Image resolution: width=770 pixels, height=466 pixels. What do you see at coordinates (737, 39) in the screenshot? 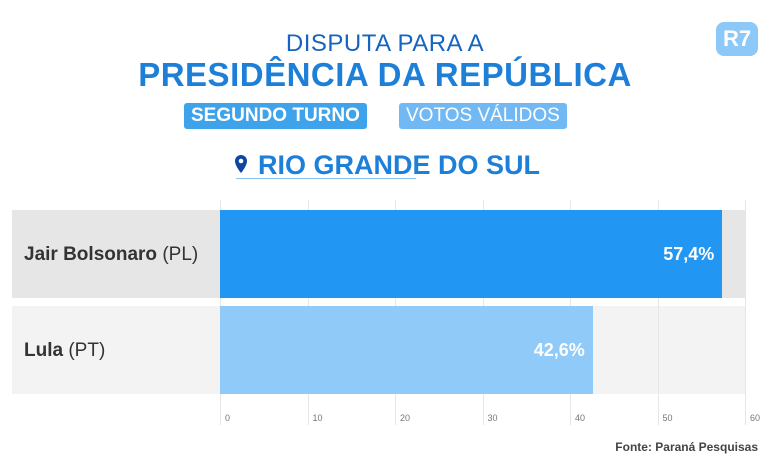
I see `r7-logo: R7` at bounding box center [737, 39].